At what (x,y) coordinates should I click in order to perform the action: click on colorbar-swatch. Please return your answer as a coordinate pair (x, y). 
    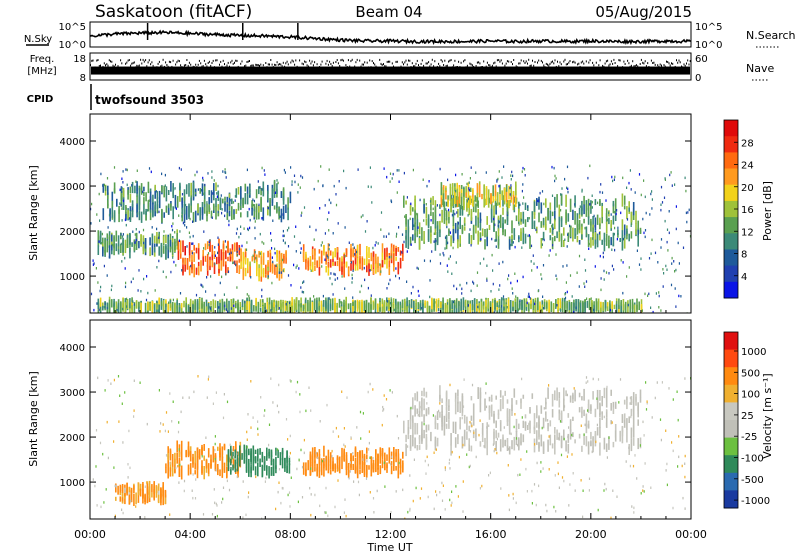
    Looking at the image, I should click on (731, 446).